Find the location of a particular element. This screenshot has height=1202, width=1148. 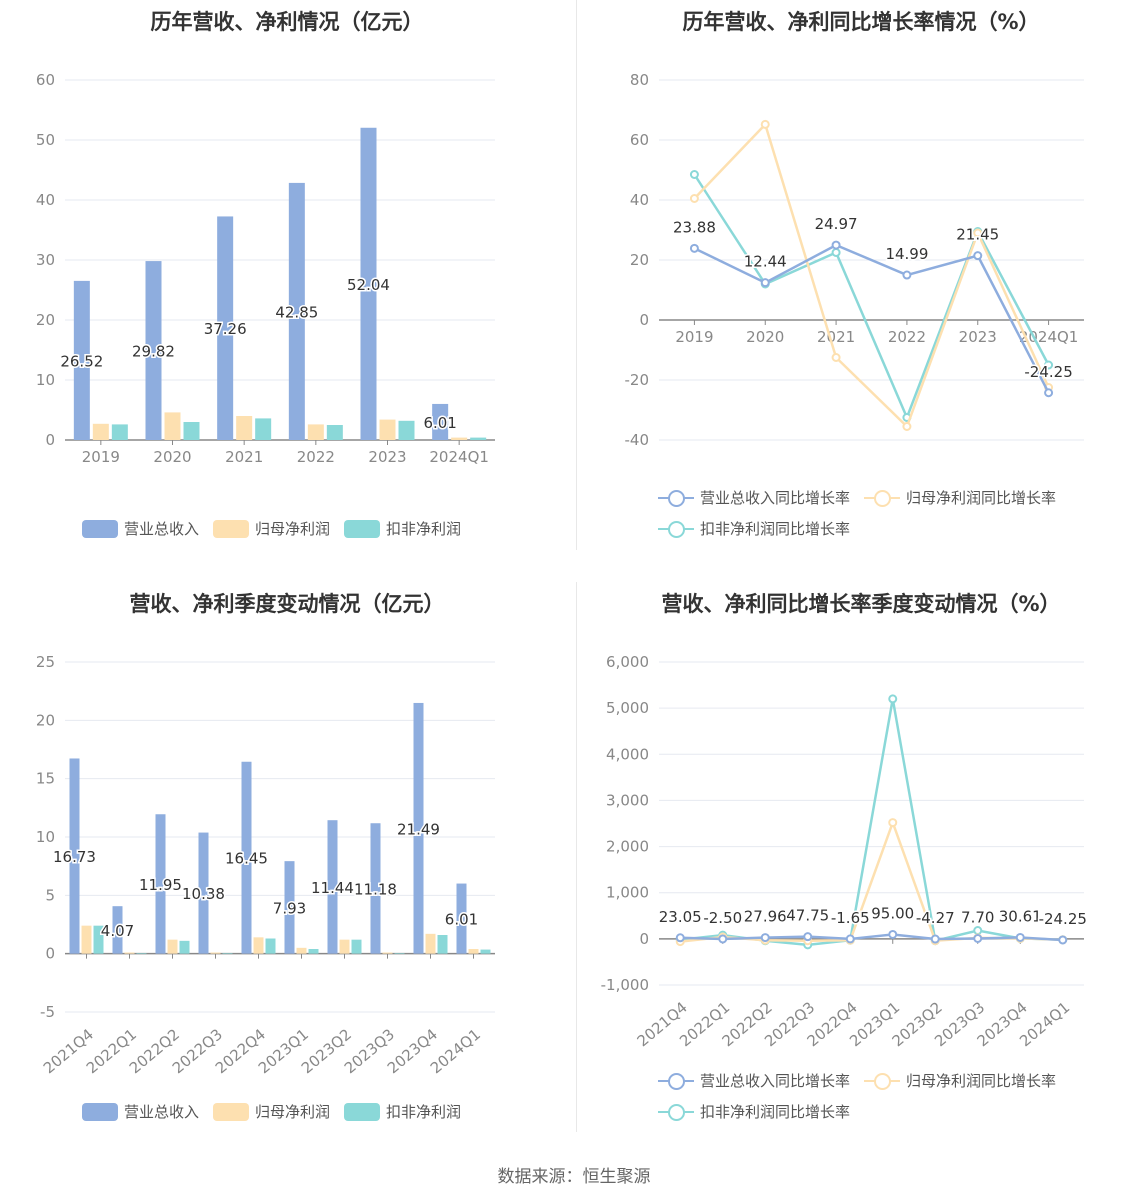

point-value-label: 21.45 is located at coordinates (977, 235).